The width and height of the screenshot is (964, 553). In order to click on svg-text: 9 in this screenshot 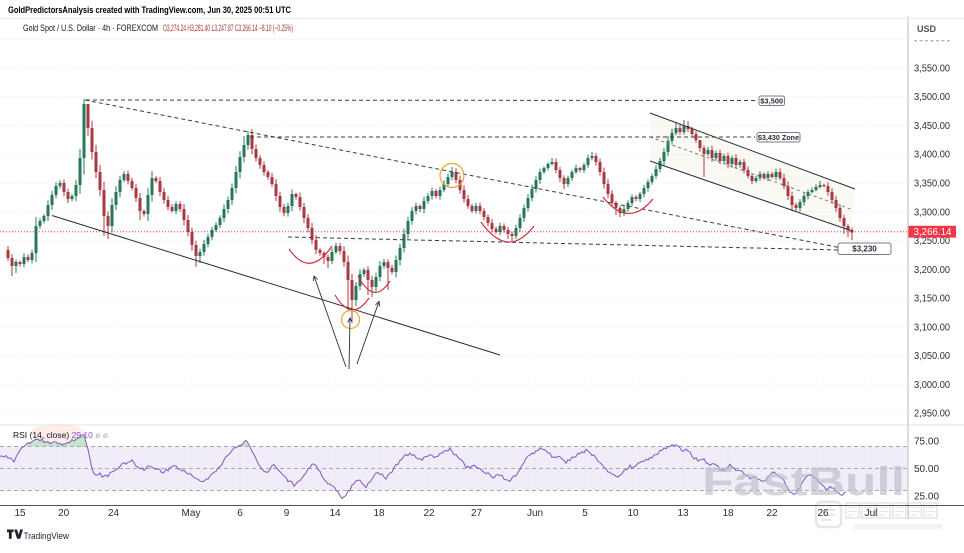, I will do `click(287, 513)`.